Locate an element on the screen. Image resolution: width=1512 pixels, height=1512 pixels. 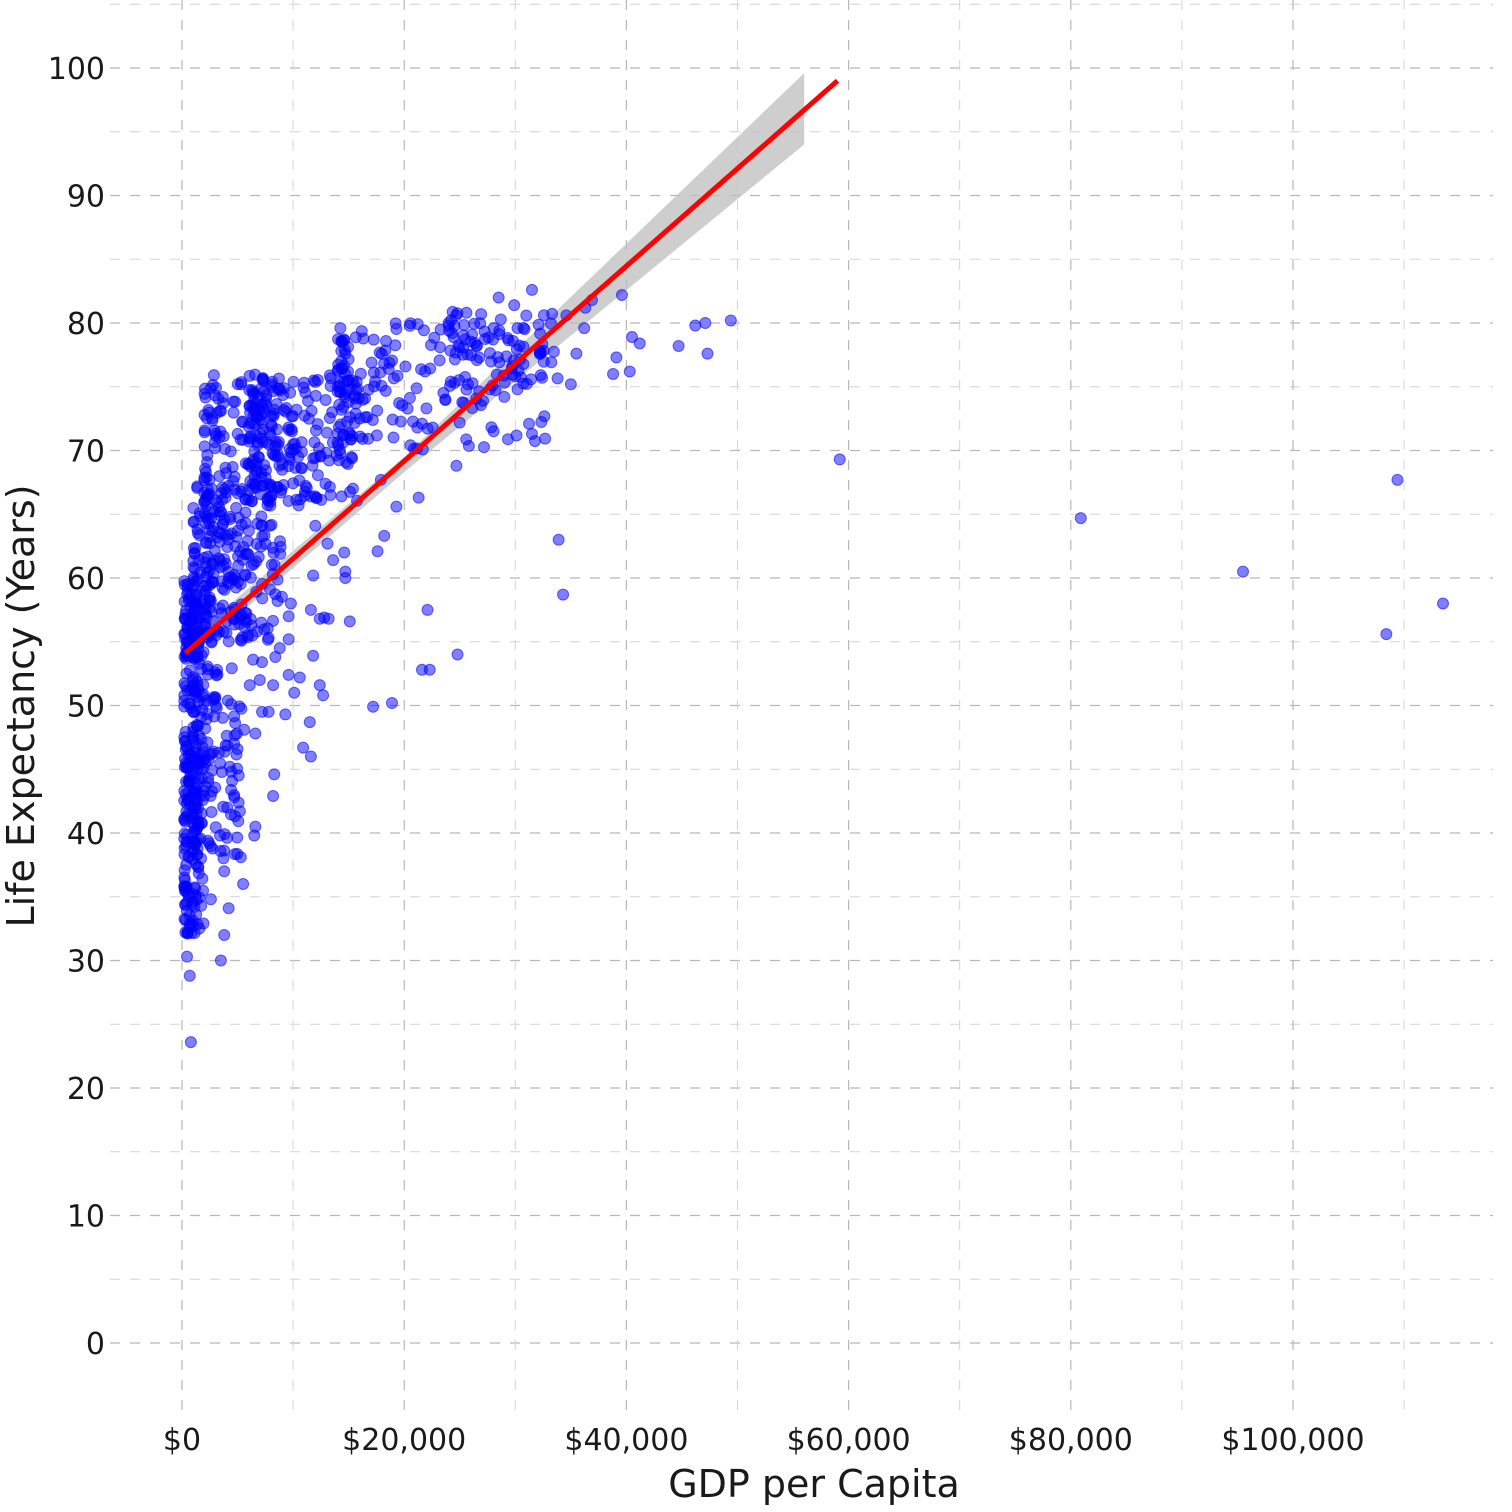
y-tick-label: 10 is located at coordinates (86, 1217).